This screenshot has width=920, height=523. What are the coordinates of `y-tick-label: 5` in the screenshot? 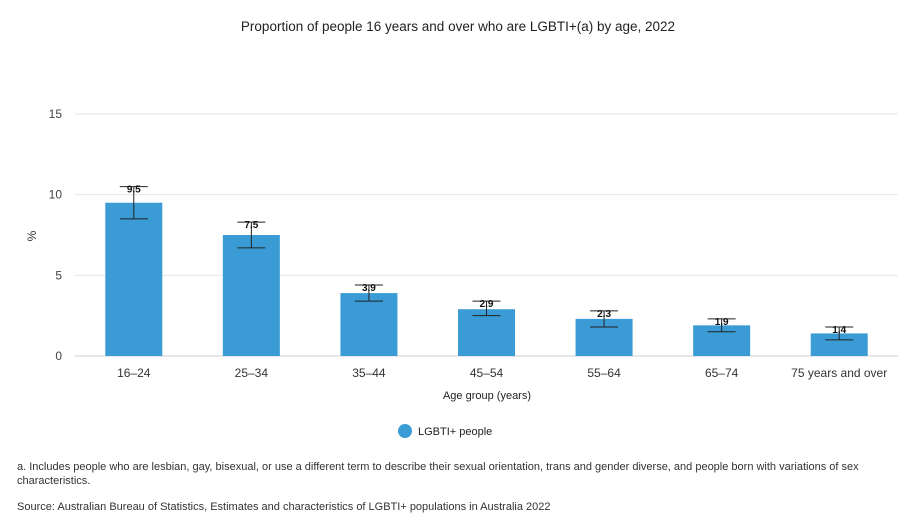 It's located at (58, 275).